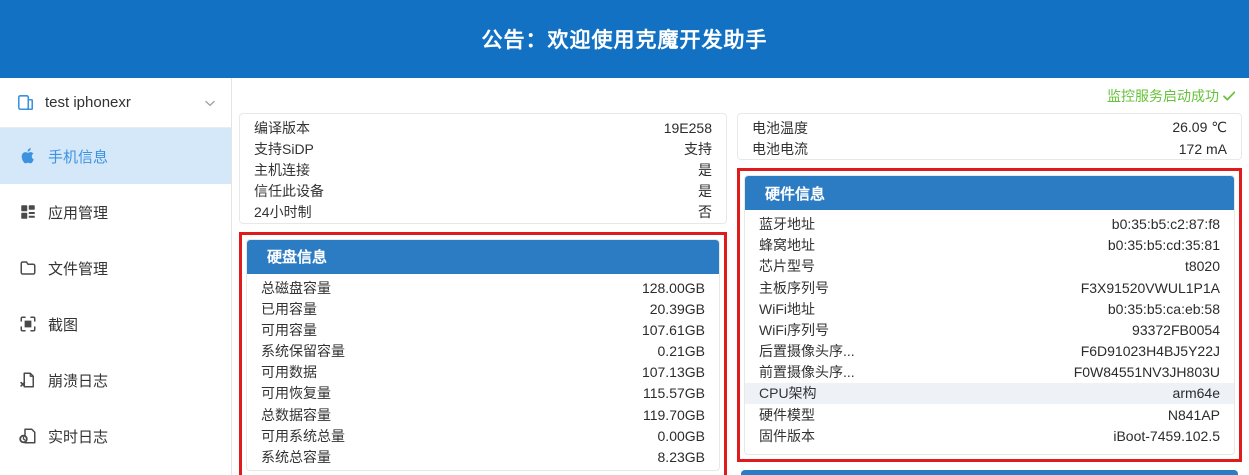 The image size is (1249, 475). Describe the element at coordinates (705, 212) in the screenshot. I see `row-value: 否` at that location.